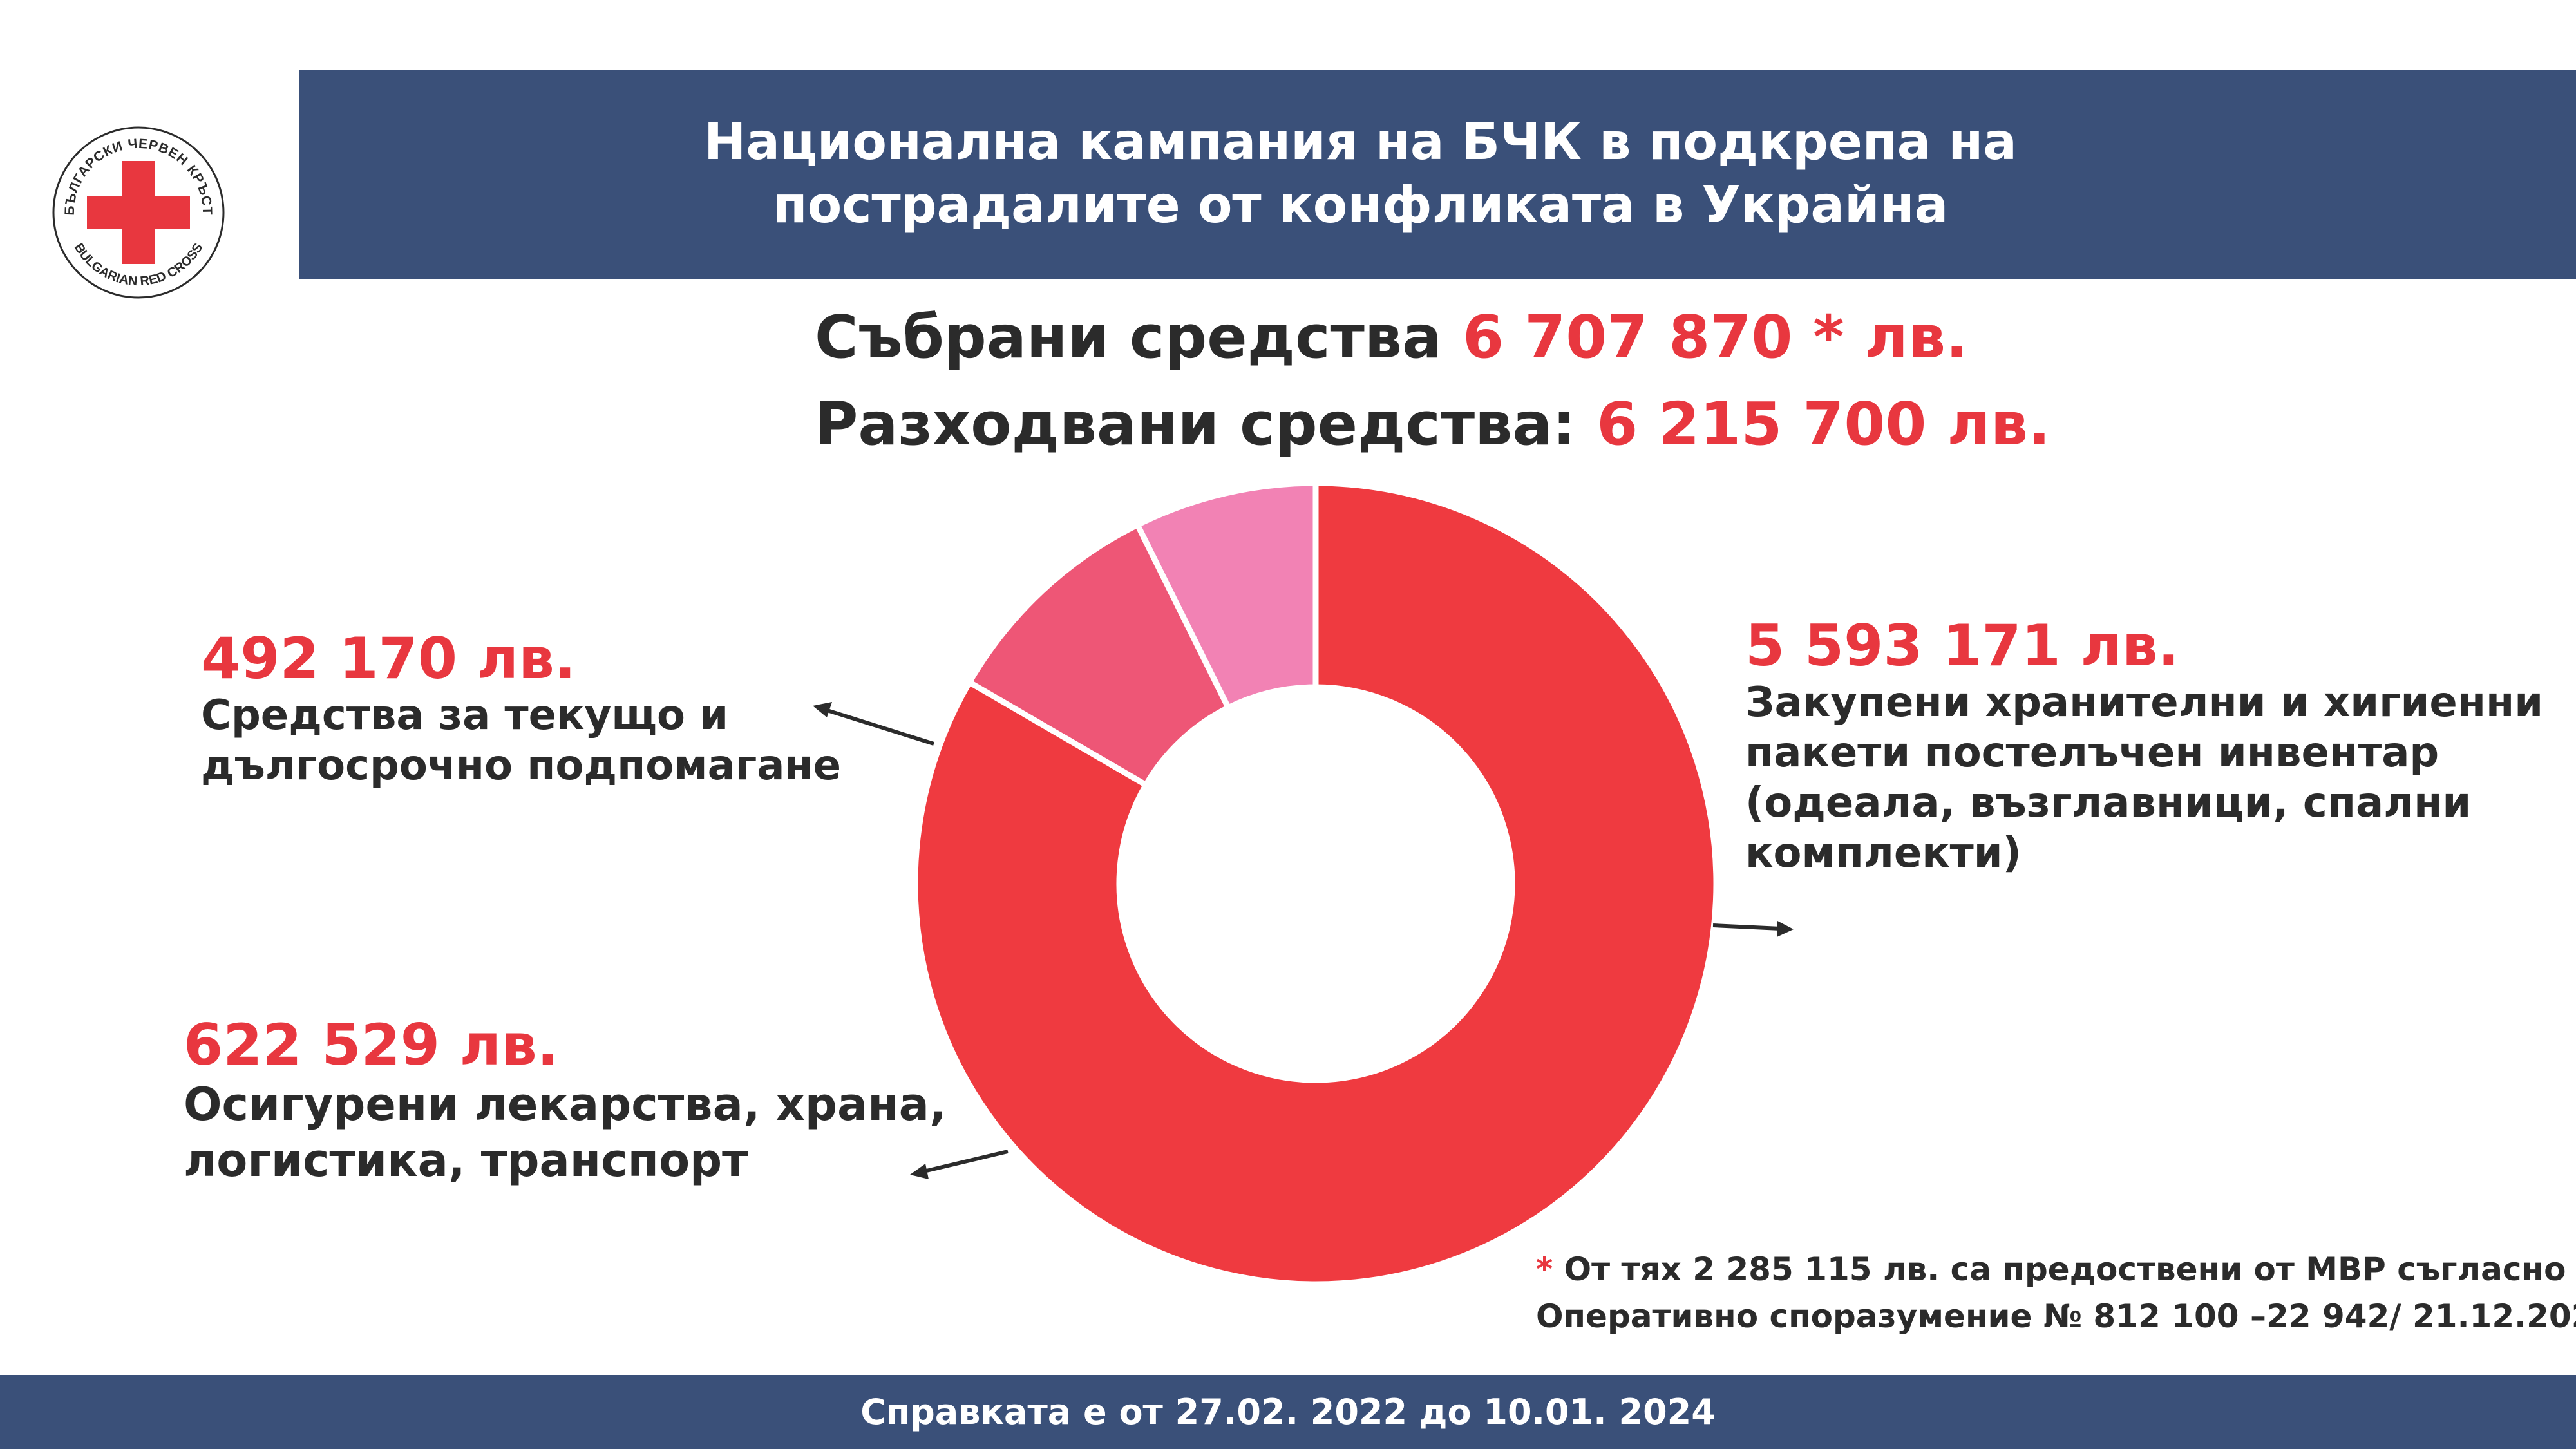 The height and width of the screenshot is (1449, 2576). I want to click on spent-funds-value: 6 215 700 лв., so click(1823, 425).